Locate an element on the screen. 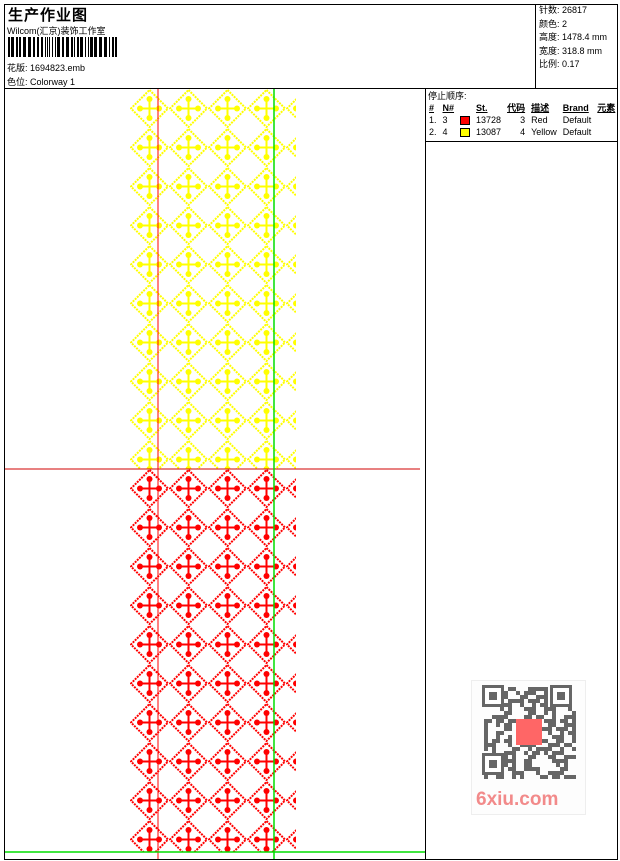  col-header: Brand is located at coordinates (575, 107).